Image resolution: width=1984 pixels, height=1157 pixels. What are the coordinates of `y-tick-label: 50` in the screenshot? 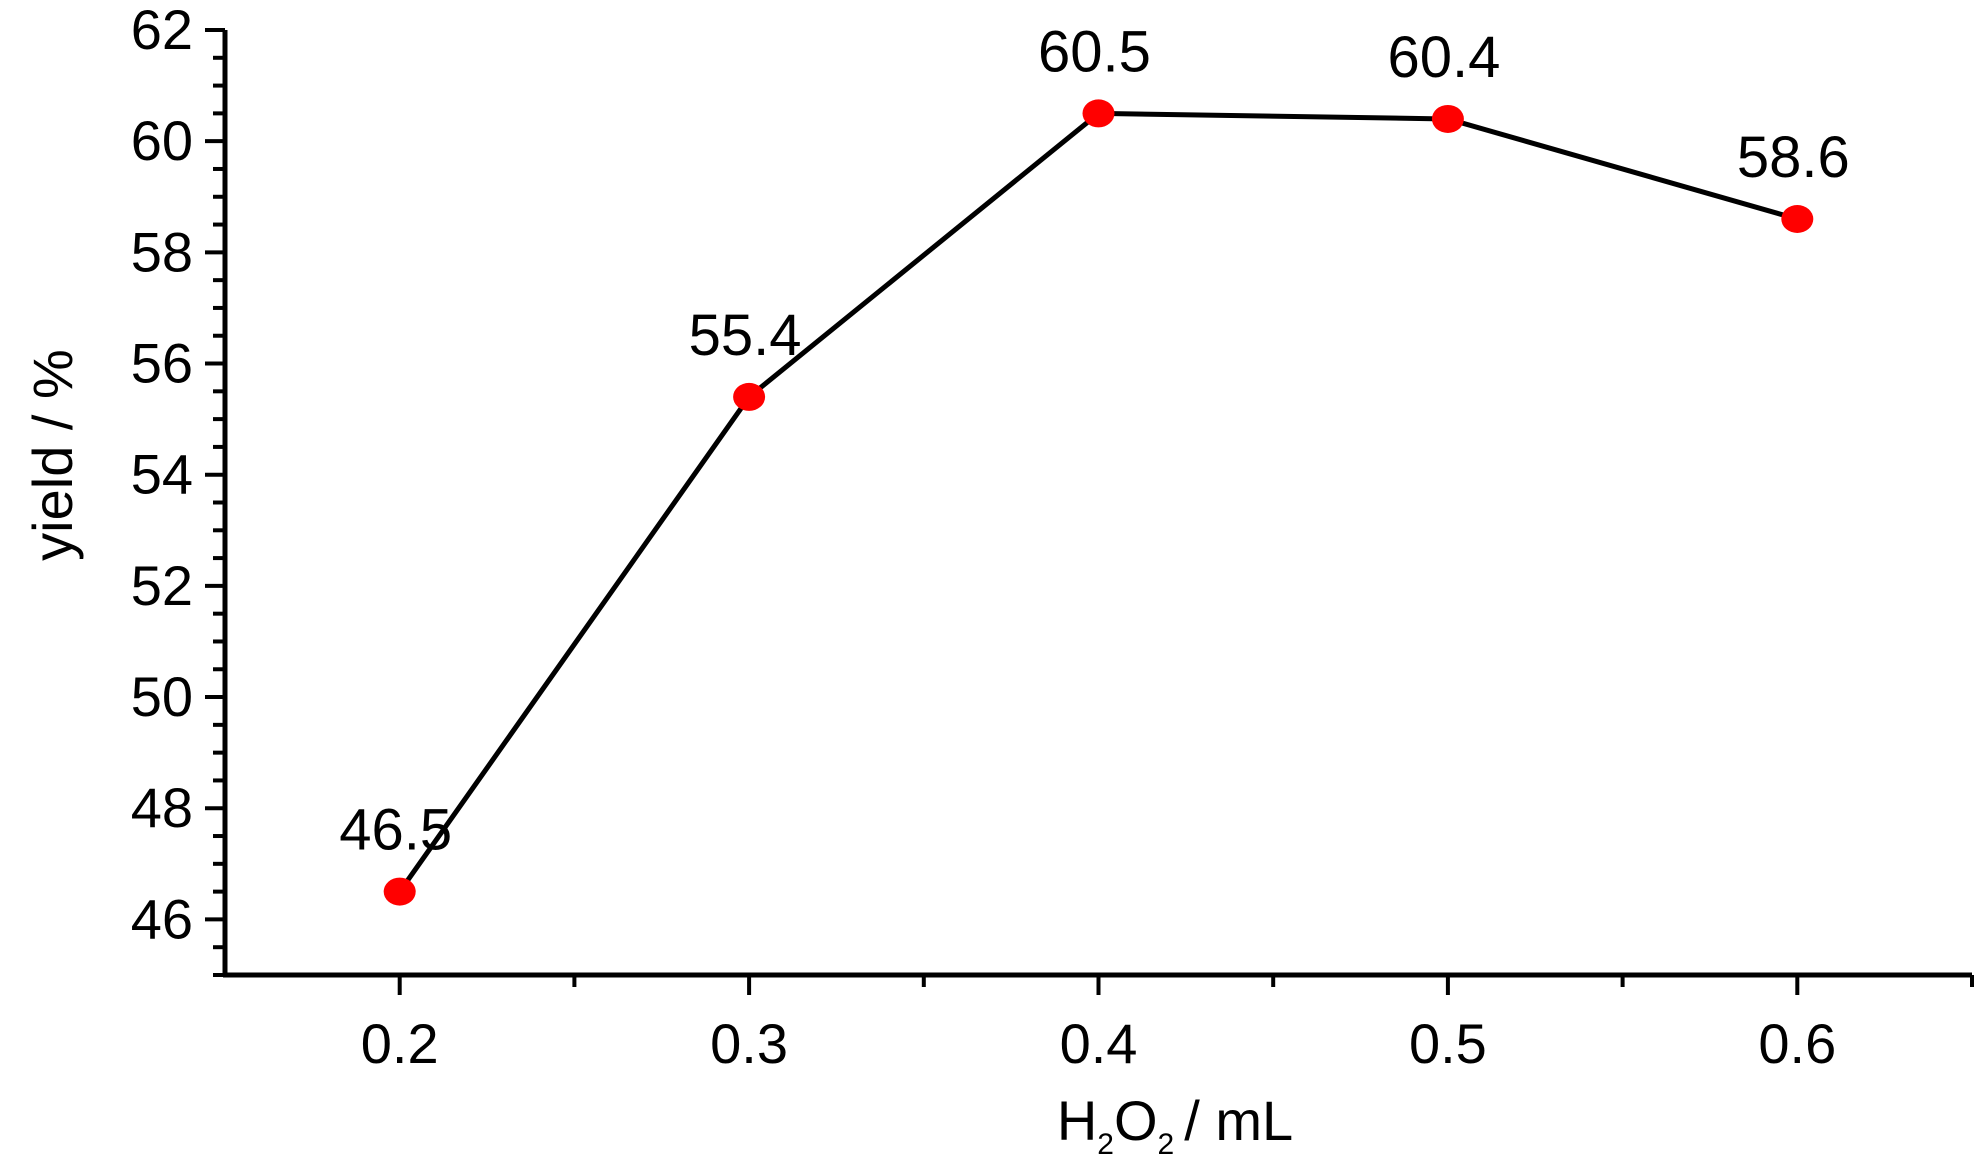 It's located at (162, 696).